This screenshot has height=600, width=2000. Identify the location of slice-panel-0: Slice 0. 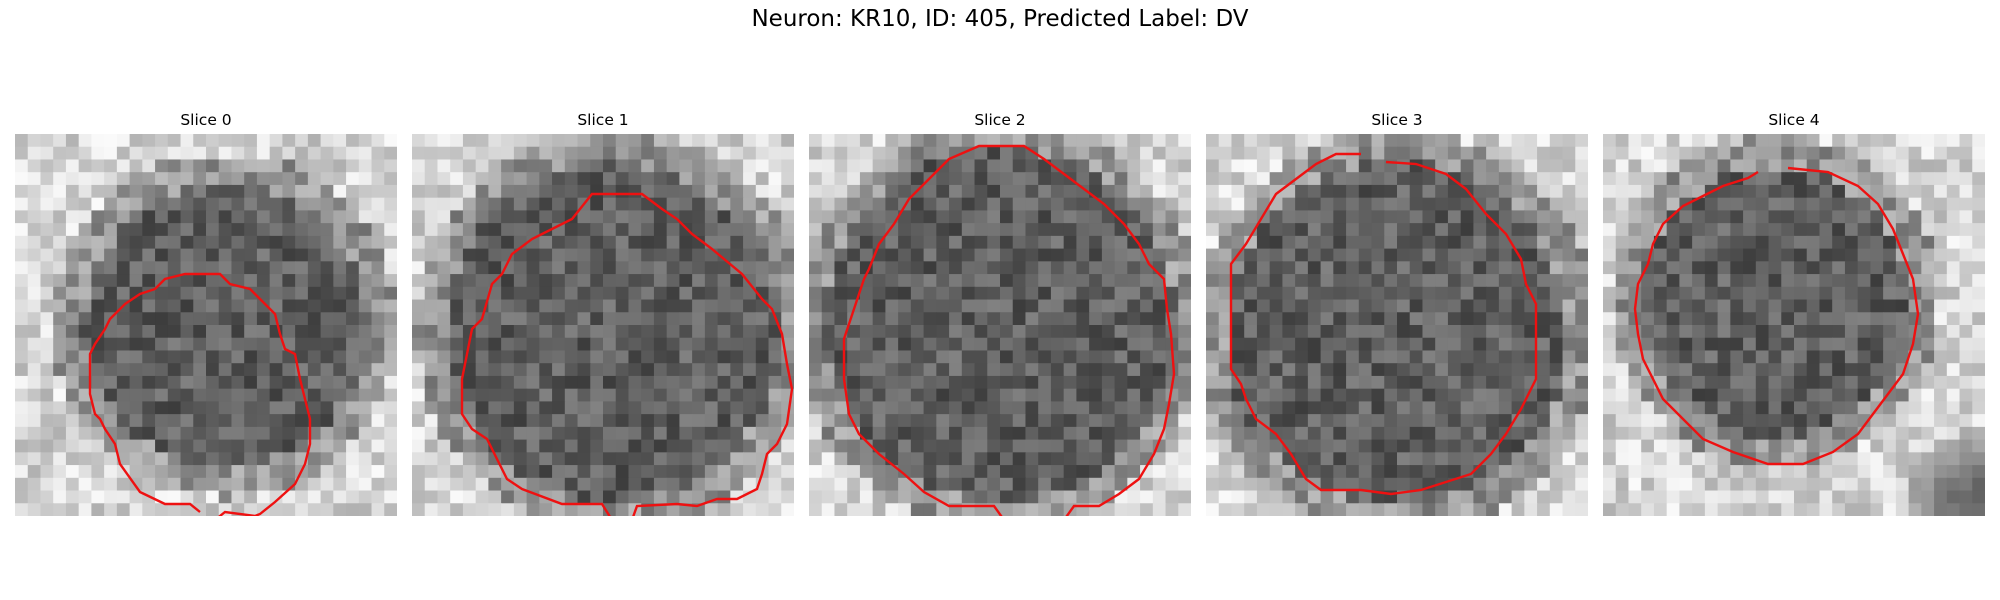
(206, 312).